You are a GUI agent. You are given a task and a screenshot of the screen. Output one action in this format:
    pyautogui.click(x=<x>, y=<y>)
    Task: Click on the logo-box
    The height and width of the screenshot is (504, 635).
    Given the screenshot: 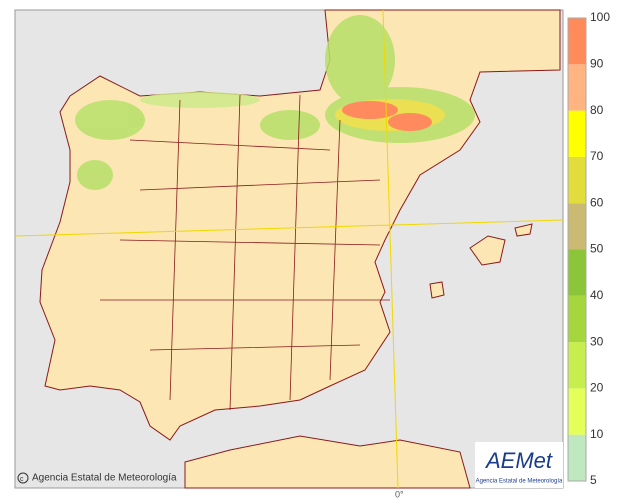 What is the action you would take?
    pyautogui.click(x=519, y=465)
    